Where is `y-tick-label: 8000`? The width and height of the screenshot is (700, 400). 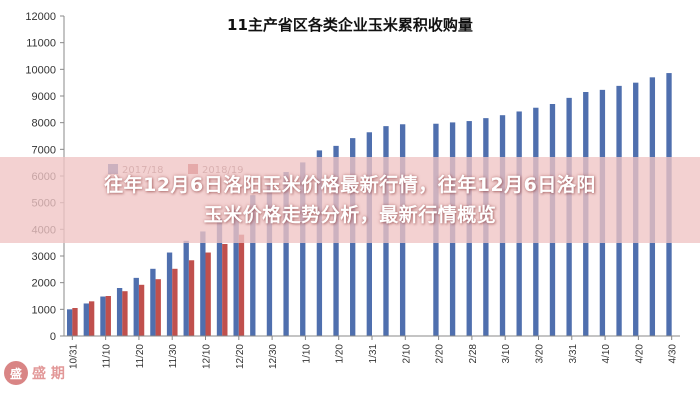 y-tick-label: 8000 is located at coordinates (44, 124).